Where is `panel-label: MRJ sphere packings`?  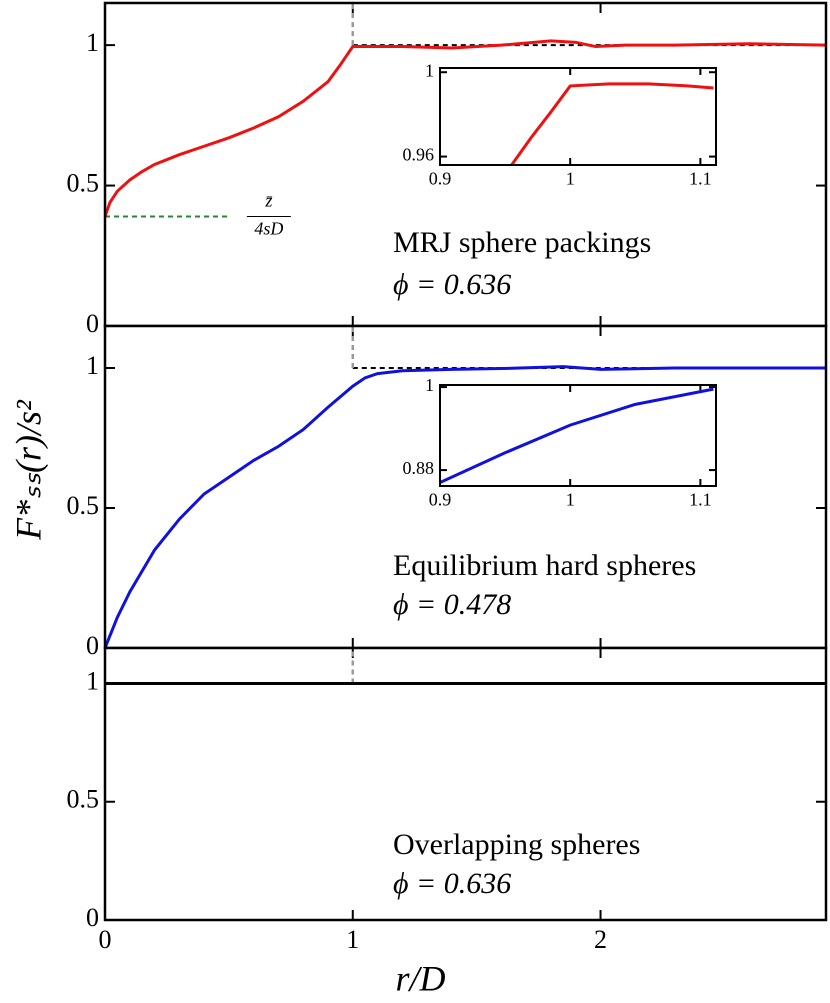
panel-label: MRJ sphere packings is located at coordinates (522, 242).